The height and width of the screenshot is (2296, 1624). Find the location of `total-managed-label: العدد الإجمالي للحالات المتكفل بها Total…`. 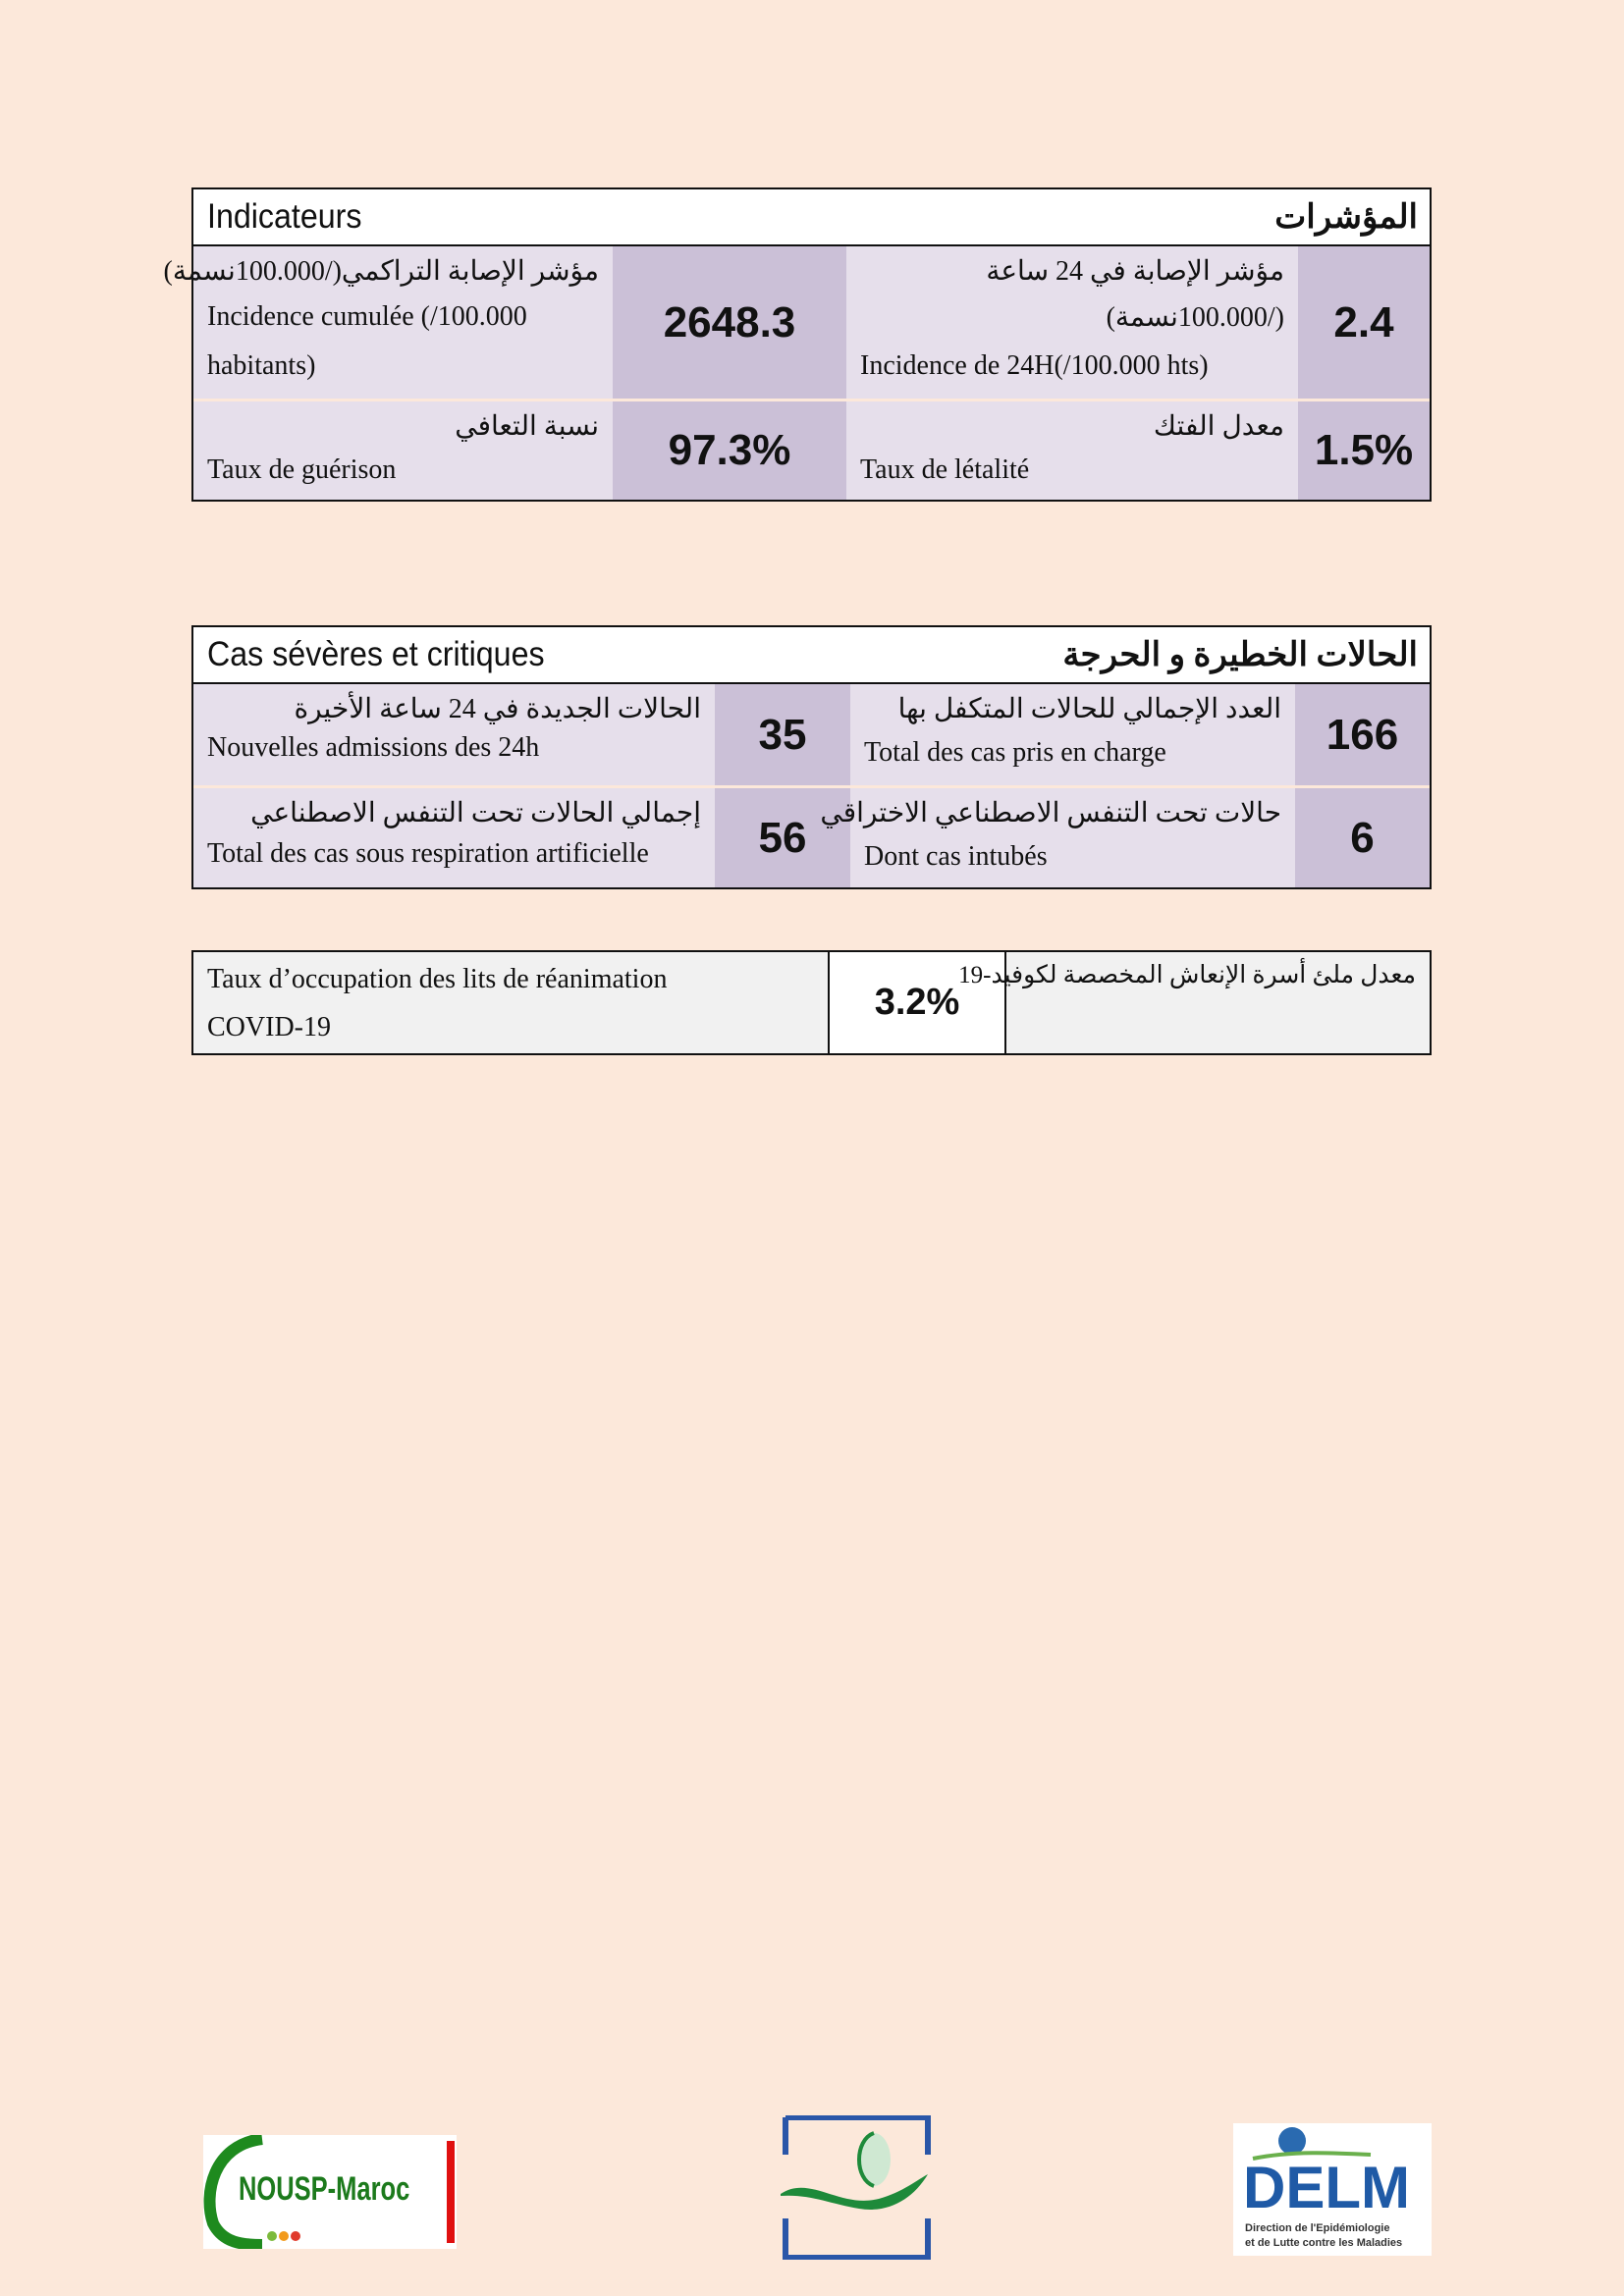

total-managed-label: العدد الإجمالي للحالات المتكفل بها Total… is located at coordinates (1072, 735).